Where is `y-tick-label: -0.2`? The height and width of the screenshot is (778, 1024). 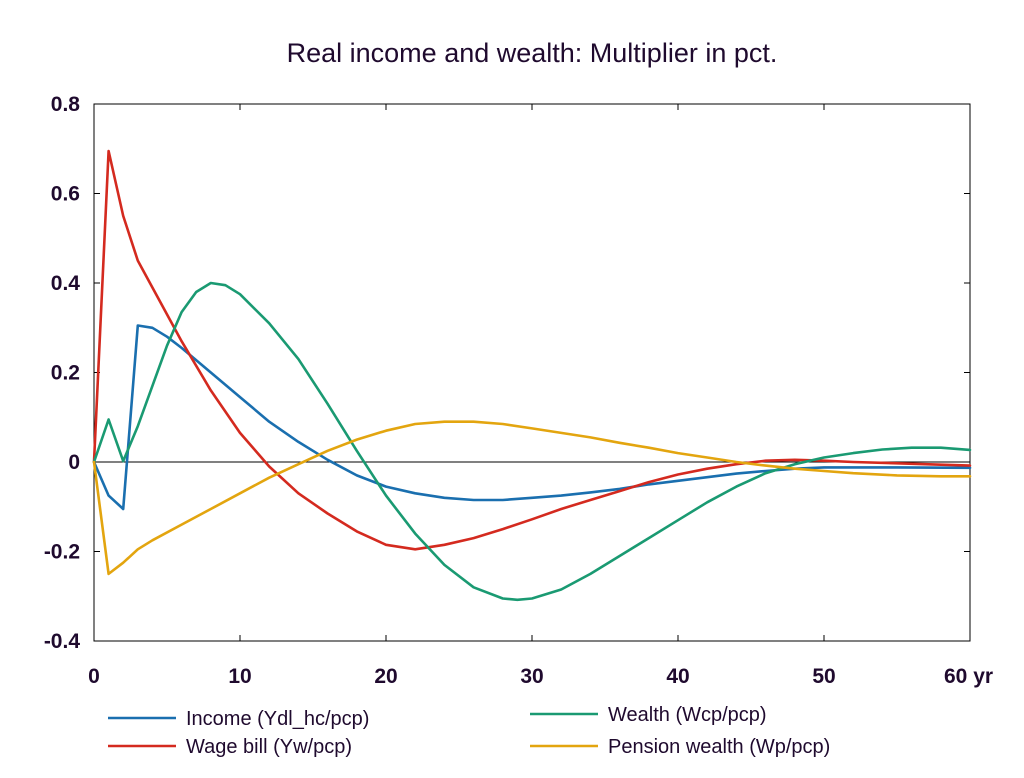 y-tick-label: -0.2 is located at coordinates (62, 552).